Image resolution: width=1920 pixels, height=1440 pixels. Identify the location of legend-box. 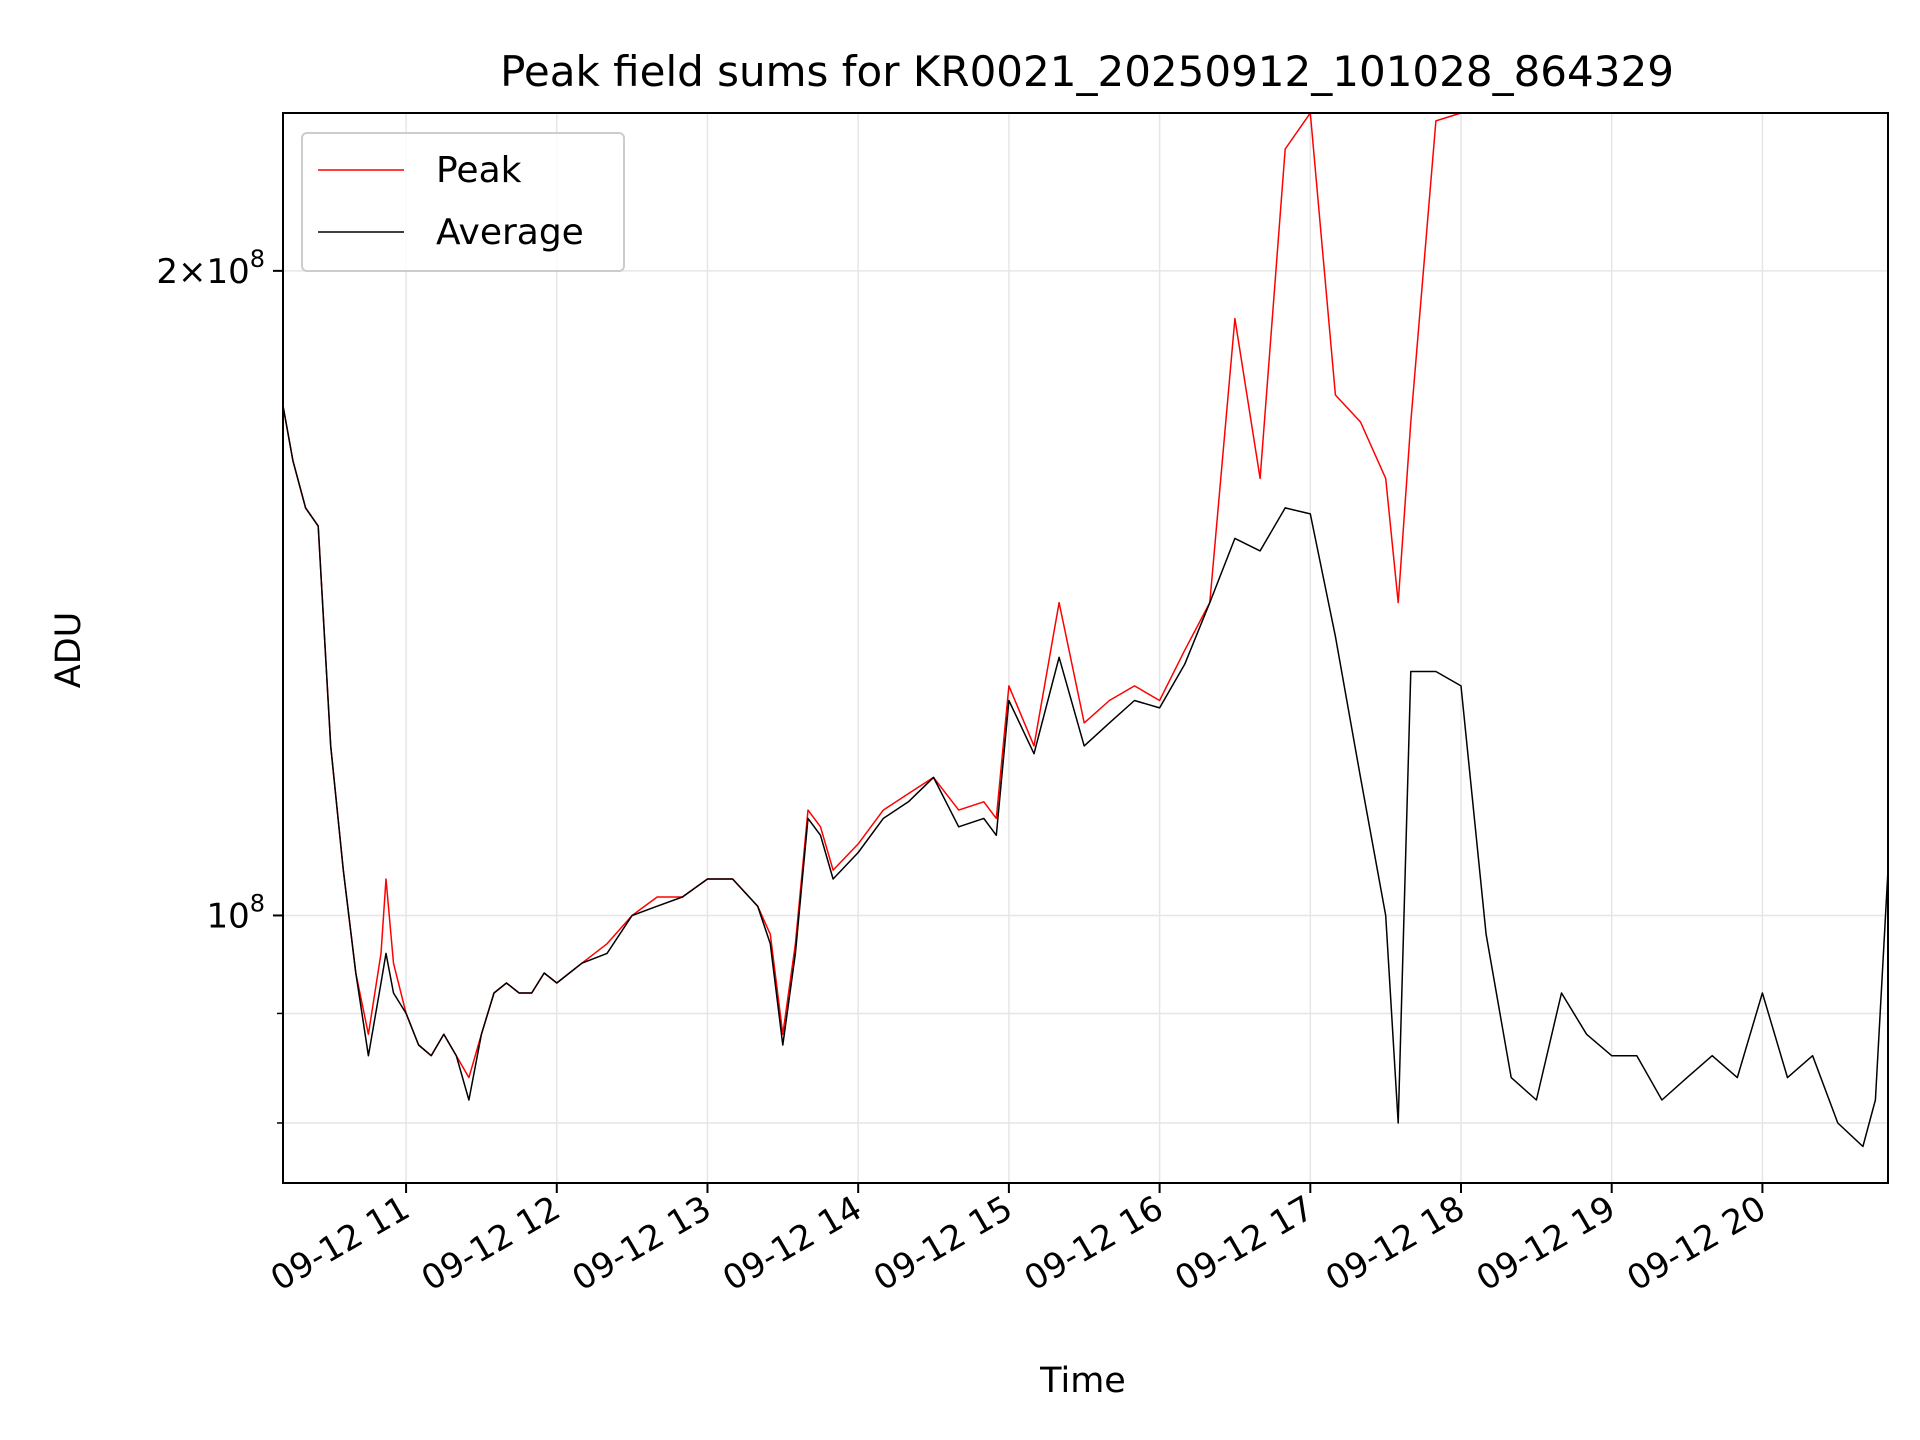
(463, 202).